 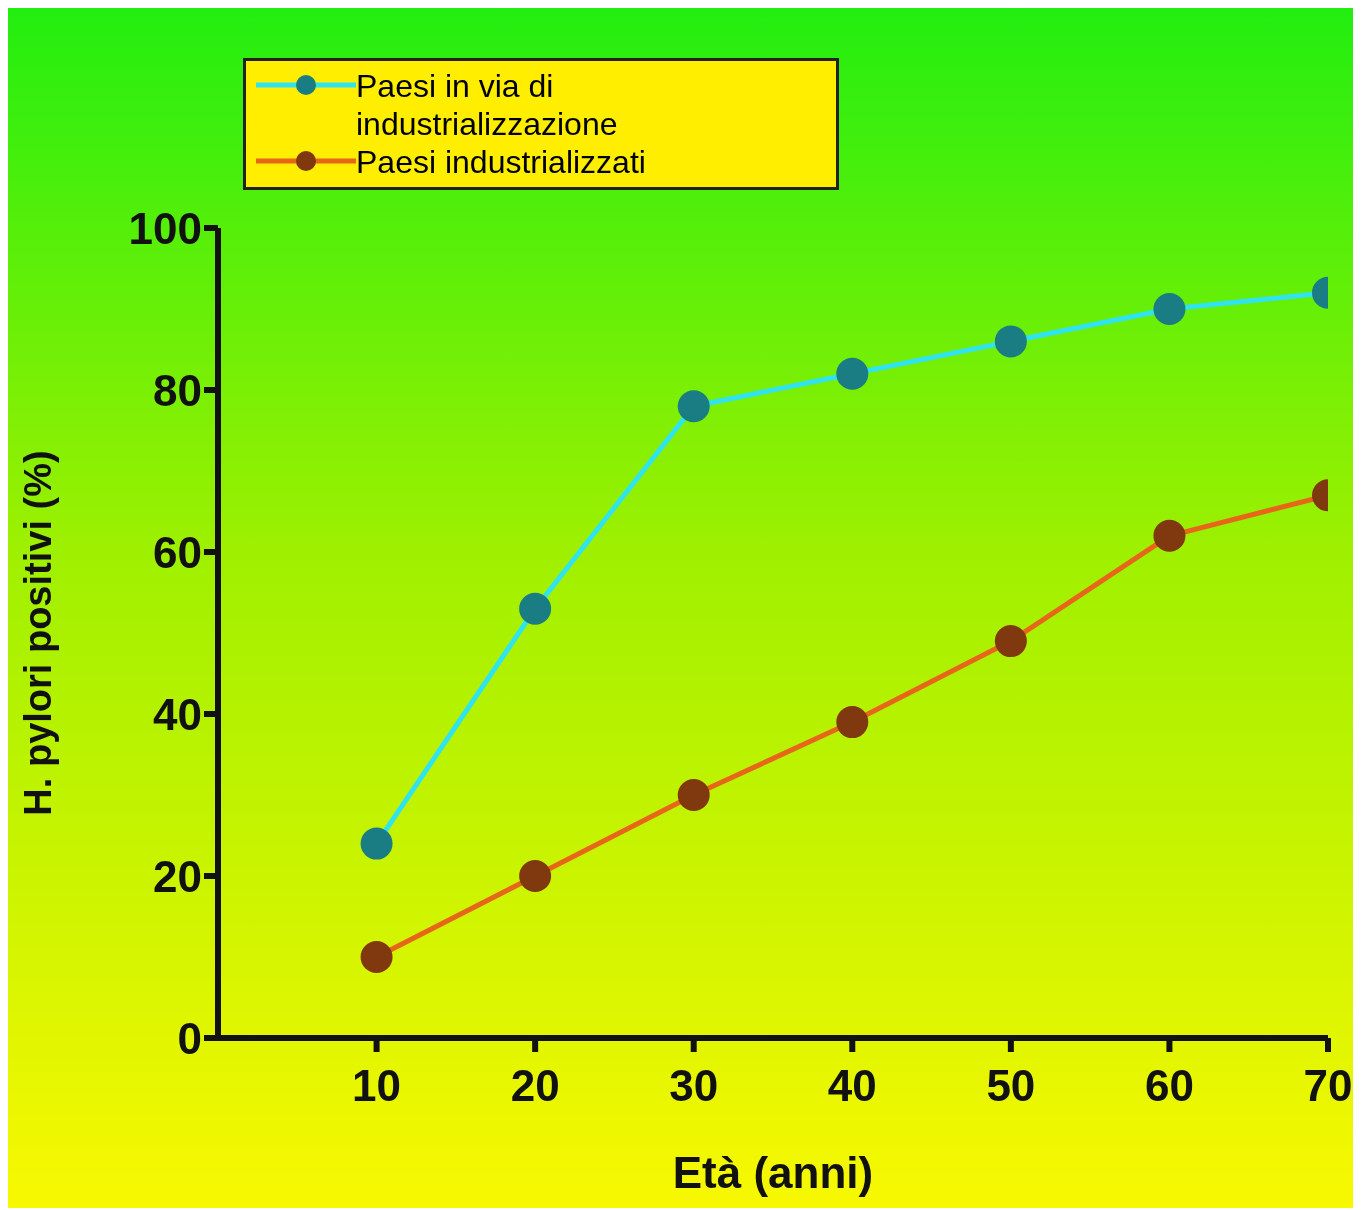 I want to click on y-tick-label: 40, so click(x=177, y=714).